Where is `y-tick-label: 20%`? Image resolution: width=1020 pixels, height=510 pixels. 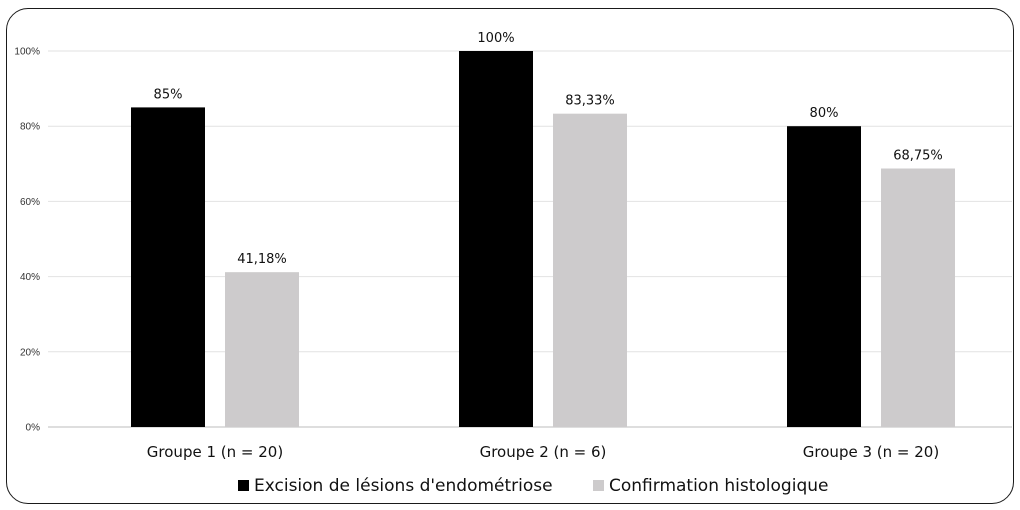
y-tick-label: 20% is located at coordinates (30, 352).